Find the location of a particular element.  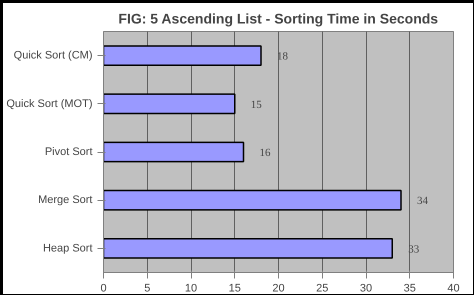

x-tick-label: 5 is located at coordinates (147, 288).